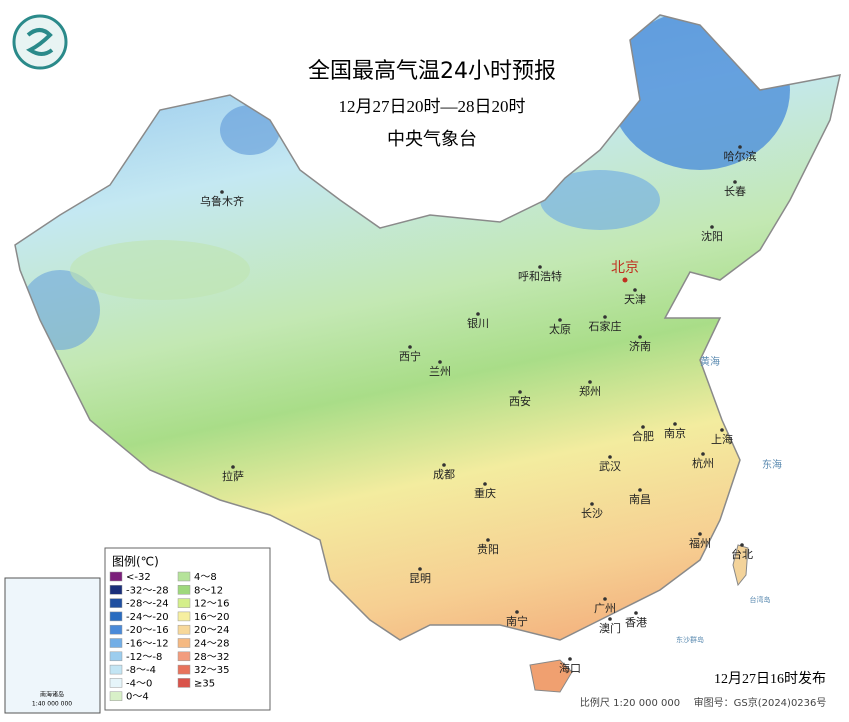 Image resolution: width=849 pixels, height=722 pixels. I want to click on city-label: 武汉, so click(610, 466).